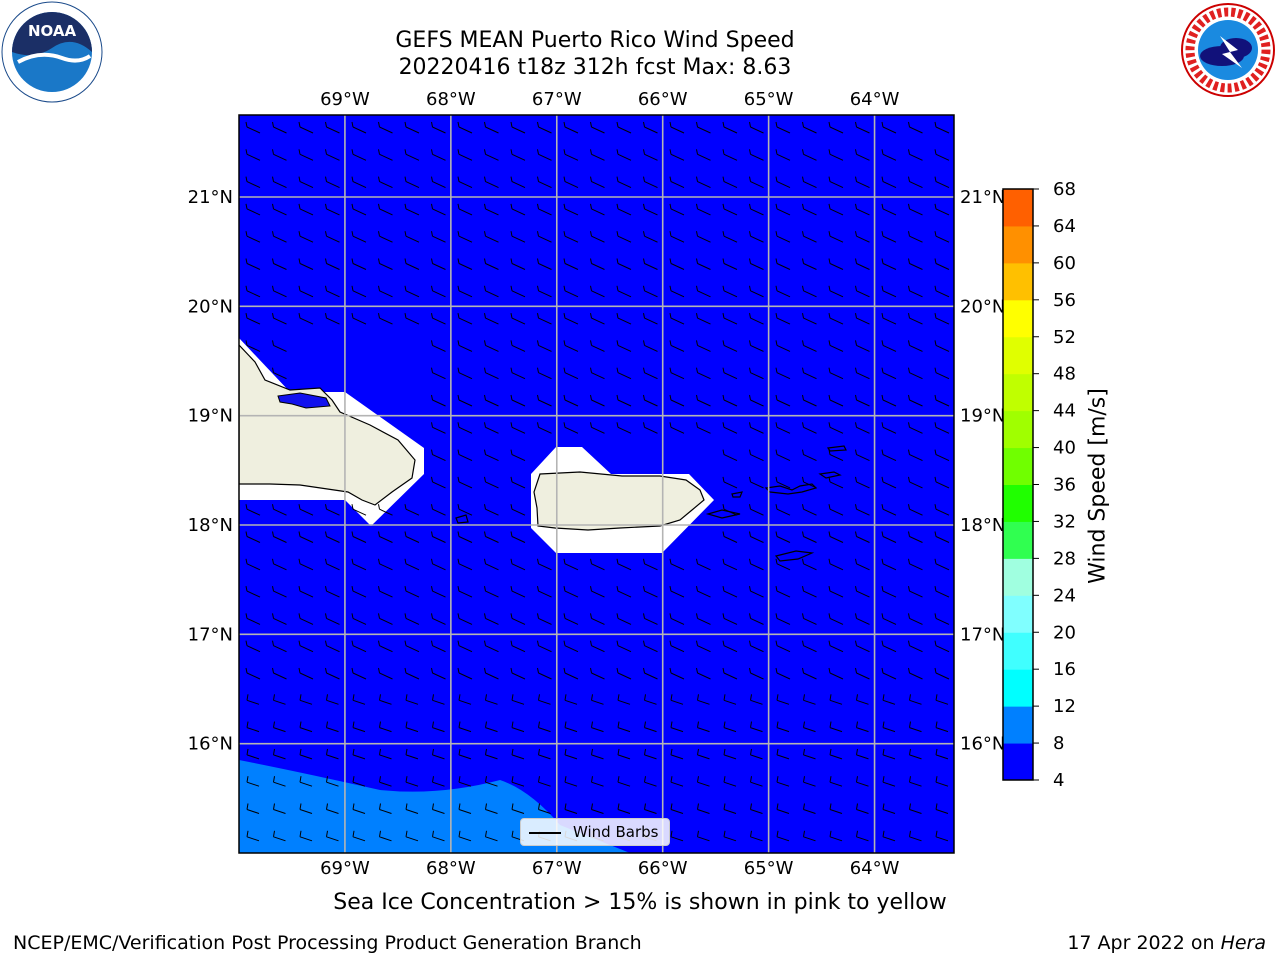  Describe the element at coordinates (769, 868) in the screenshot. I see `lon-label-bottom: 65°W` at that location.